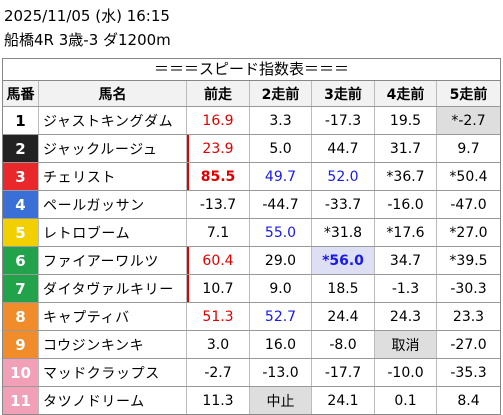  Describe the element at coordinates (21, 260) in the screenshot. I see `horse-number: 6` at that location.